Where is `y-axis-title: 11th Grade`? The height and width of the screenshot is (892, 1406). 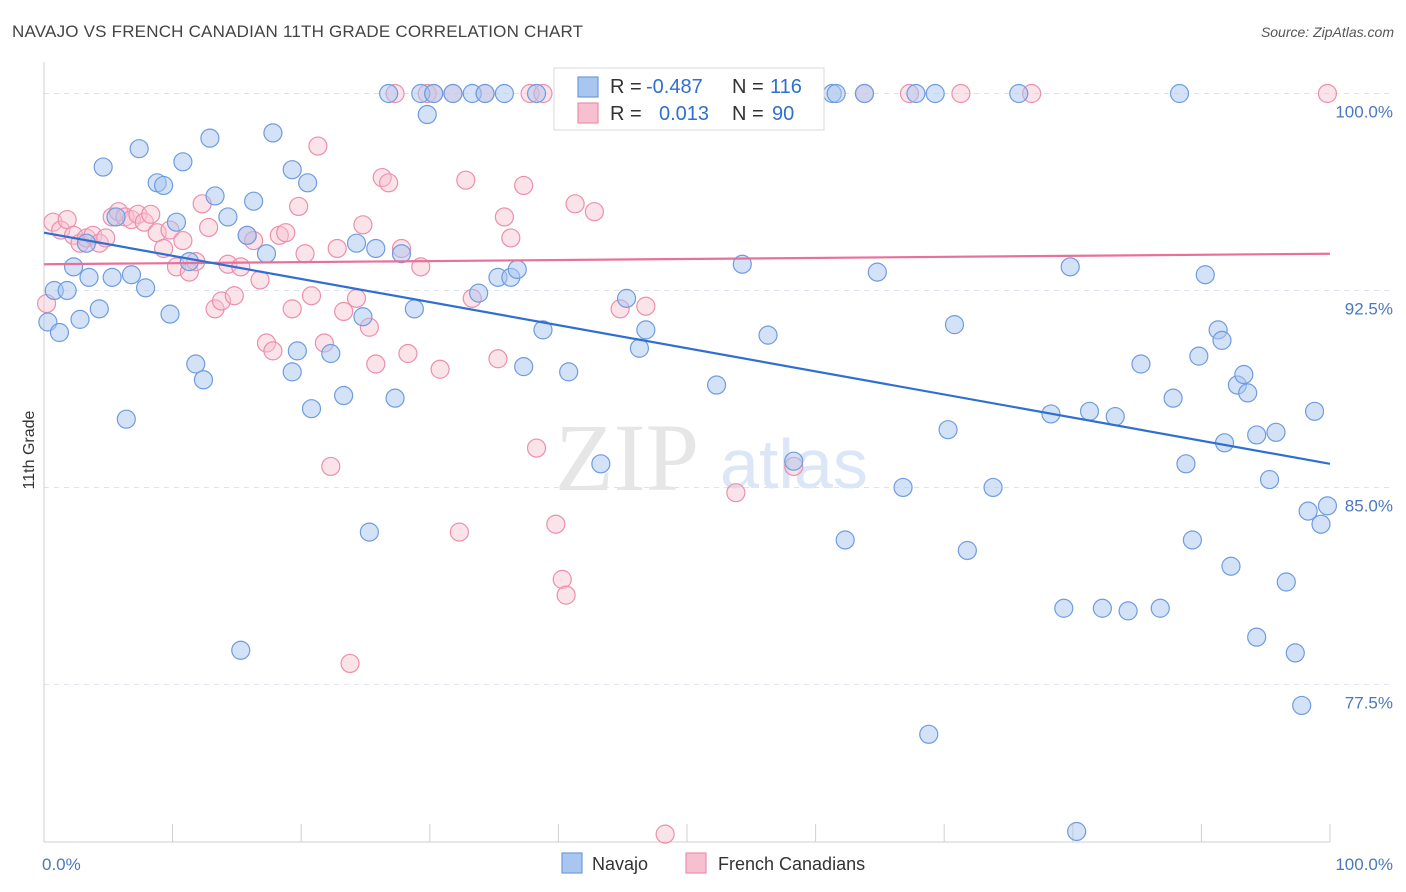
y-axis-title: 11th Grade is located at coordinates (29, 449).